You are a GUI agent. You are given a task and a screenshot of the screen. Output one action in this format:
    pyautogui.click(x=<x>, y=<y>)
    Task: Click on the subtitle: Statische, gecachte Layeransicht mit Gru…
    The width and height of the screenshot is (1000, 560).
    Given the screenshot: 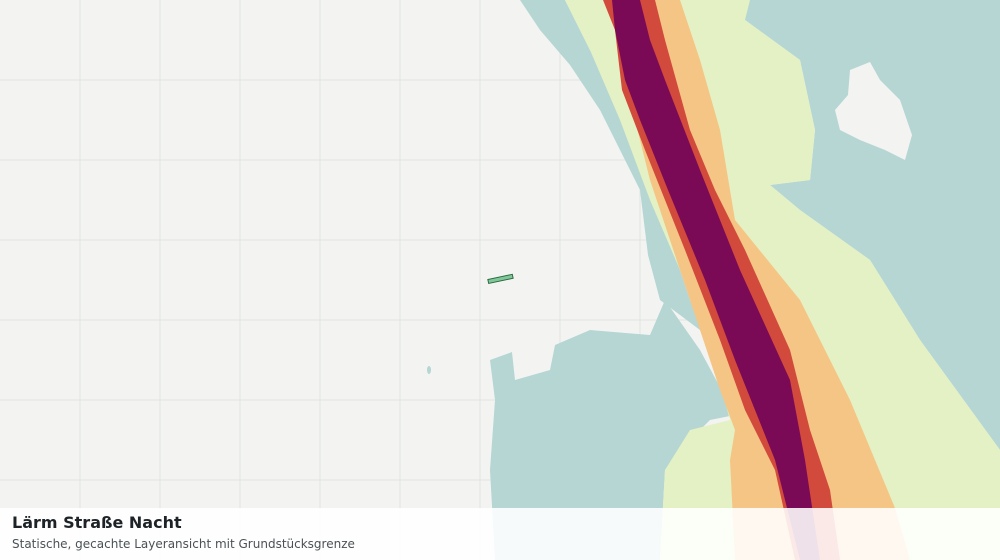 What is the action you would take?
    pyautogui.click(x=183, y=544)
    